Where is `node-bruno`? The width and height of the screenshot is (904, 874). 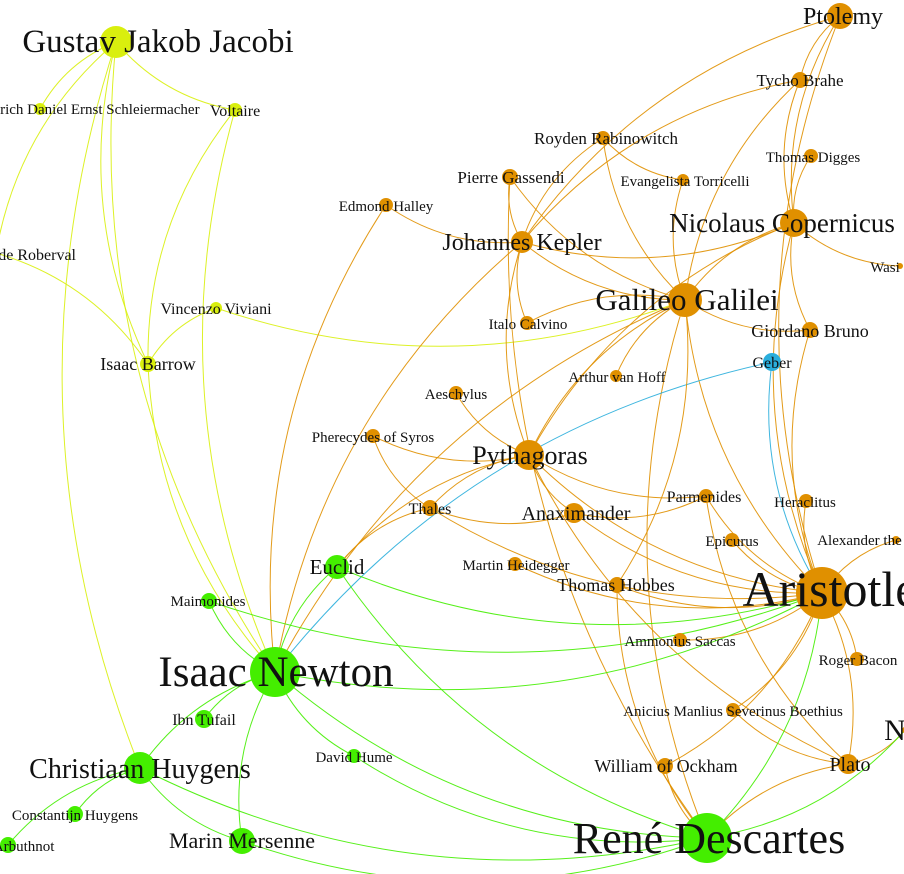
node-bruno is located at coordinates (810, 330).